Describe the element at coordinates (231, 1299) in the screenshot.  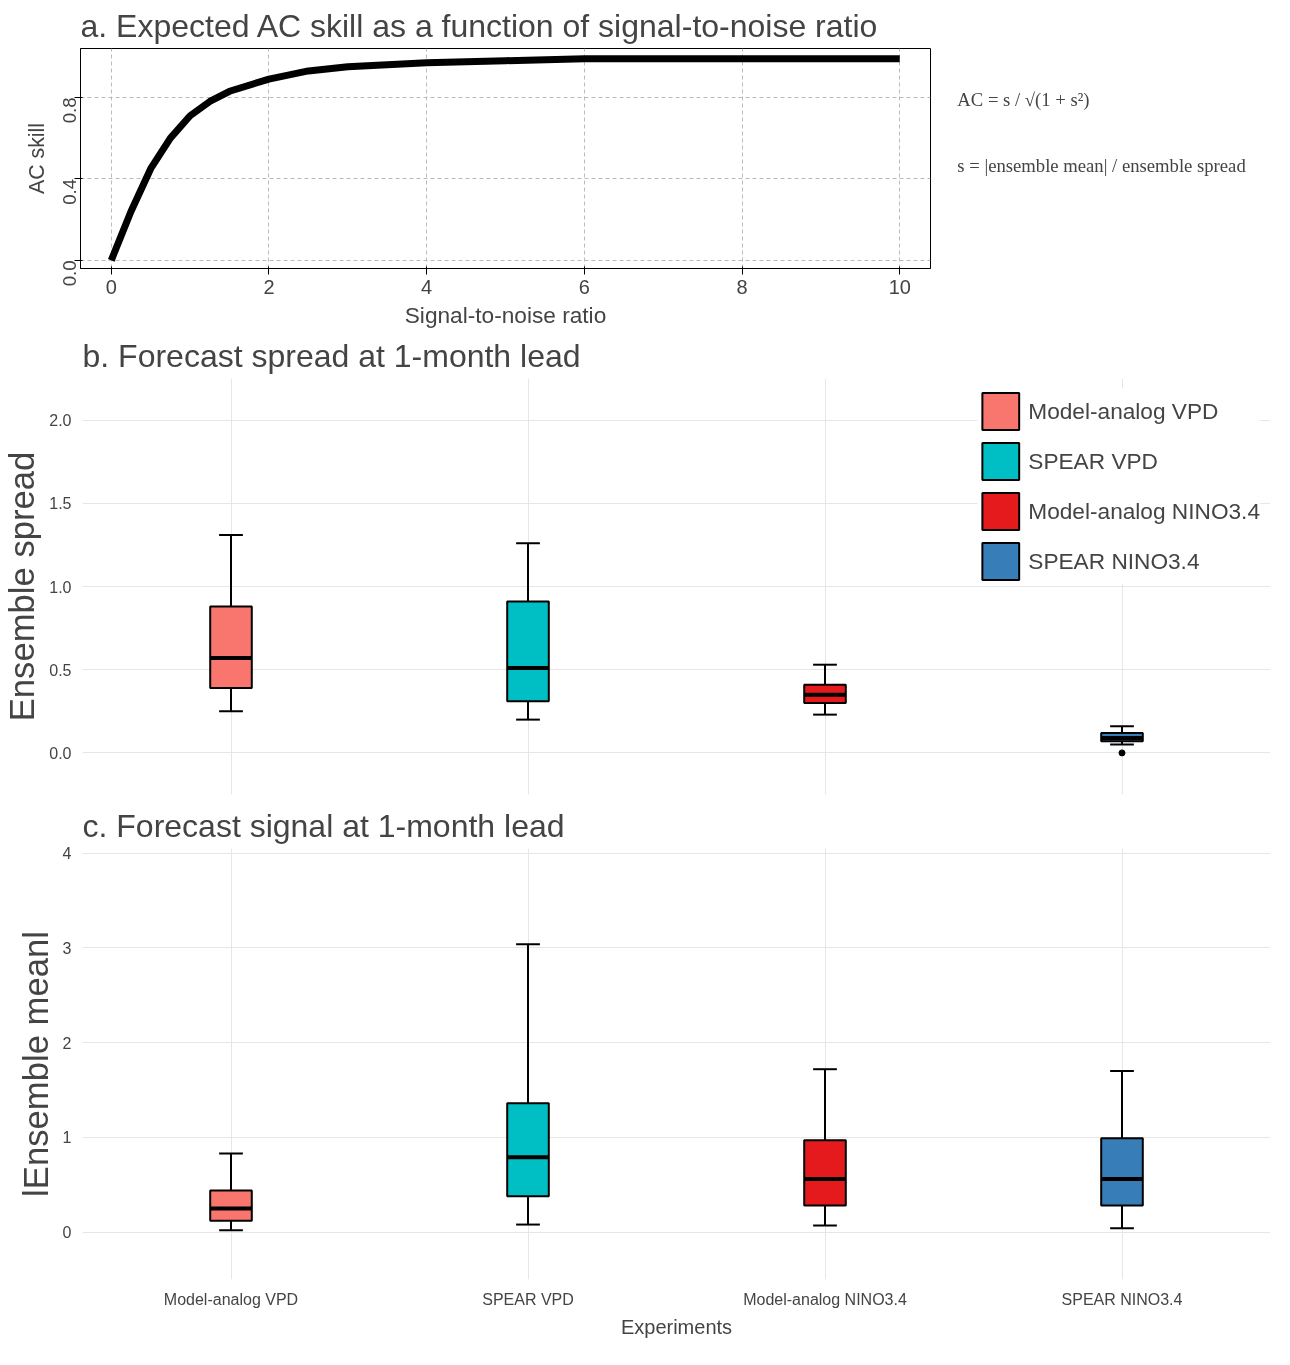
I see `x-tick-label: Model-analog VPD` at that location.